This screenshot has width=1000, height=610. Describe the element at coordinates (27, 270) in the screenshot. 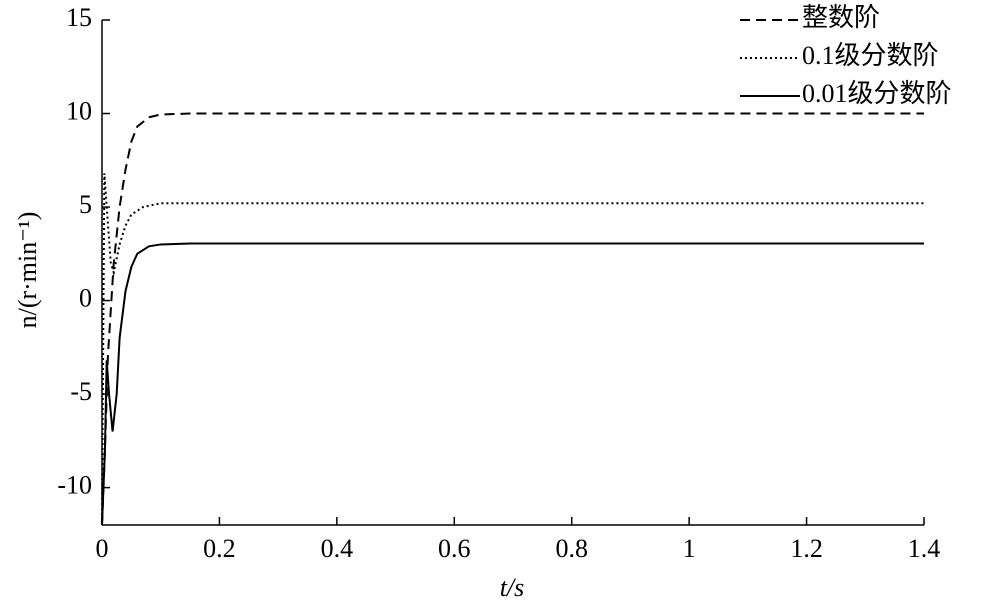

I see `y-axis-label: n/(r·min⁻¹)` at that location.